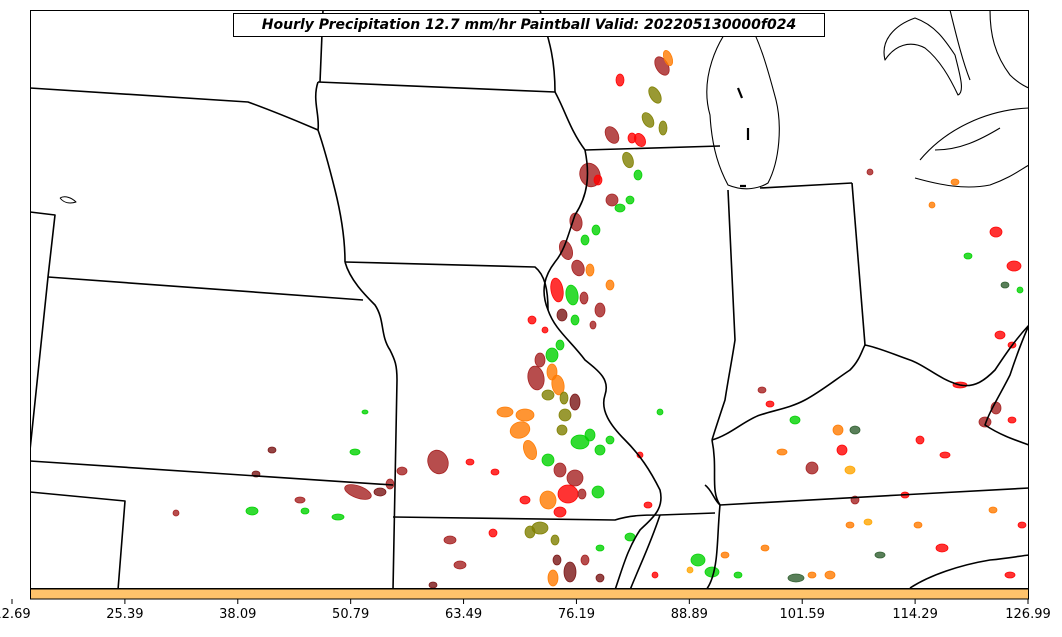  Describe the element at coordinates (716, 472) in the screenshot. I see `kentucky-west-border` at that location.